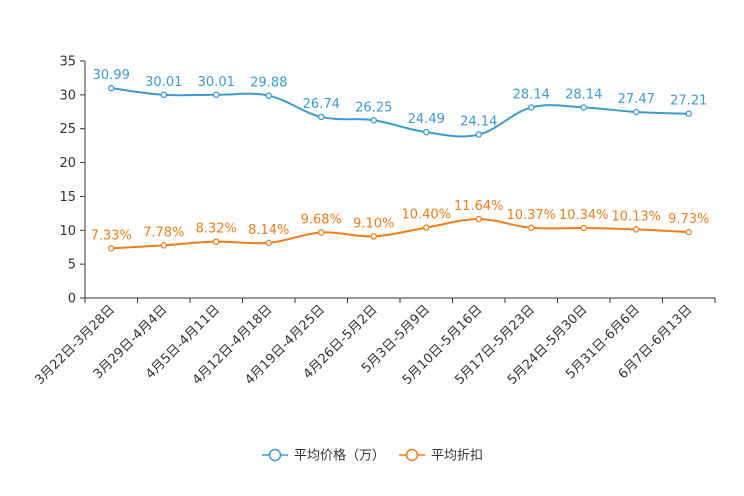  I want to click on y-tick-label: 25, so click(67, 129).